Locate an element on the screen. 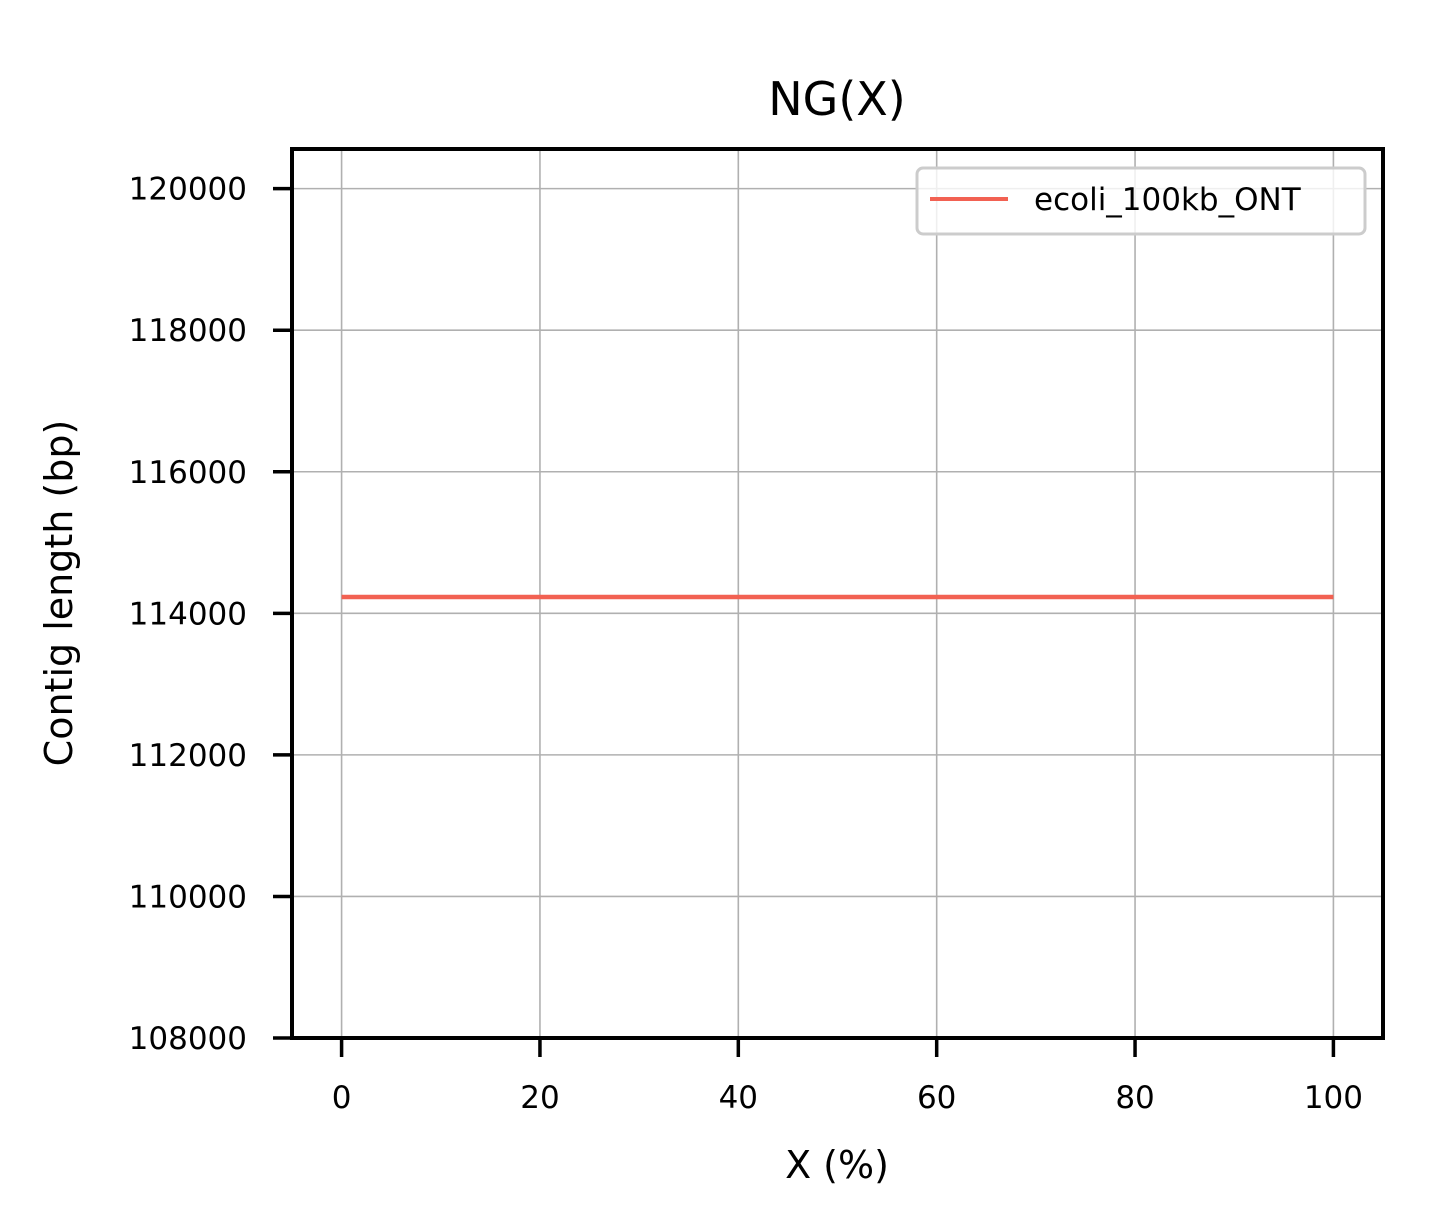 The width and height of the screenshot is (1442, 1208). legend: ecoli_100kb_ONT is located at coordinates (1141, 201).